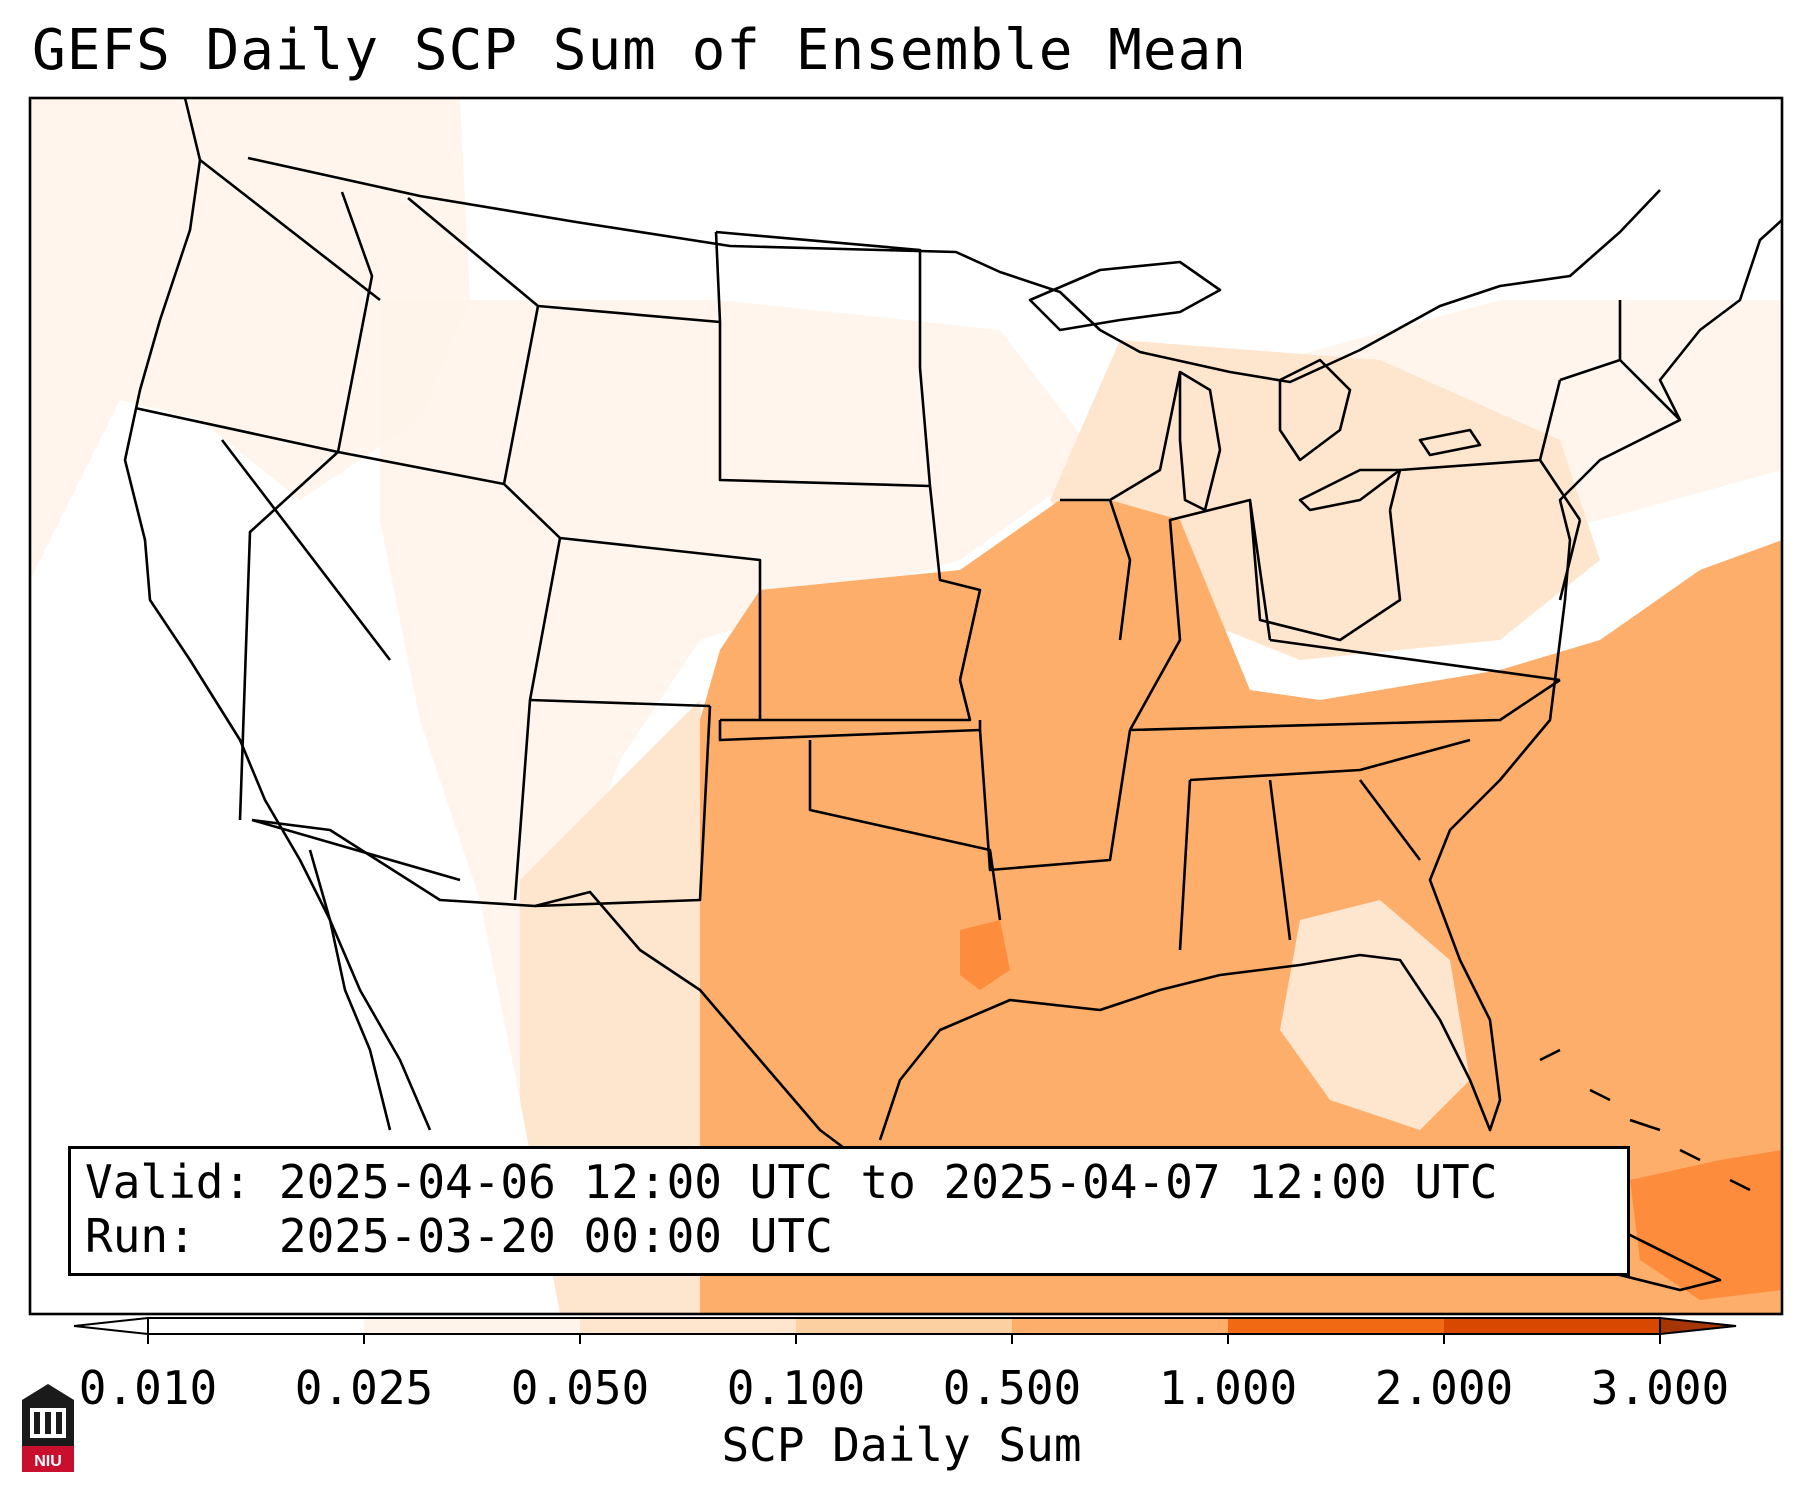 The width and height of the screenshot is (1803, 1500). Describe the element at coordinates (1698, 1326) in the screenshot. I see `colorbar-extend-high` at that location.